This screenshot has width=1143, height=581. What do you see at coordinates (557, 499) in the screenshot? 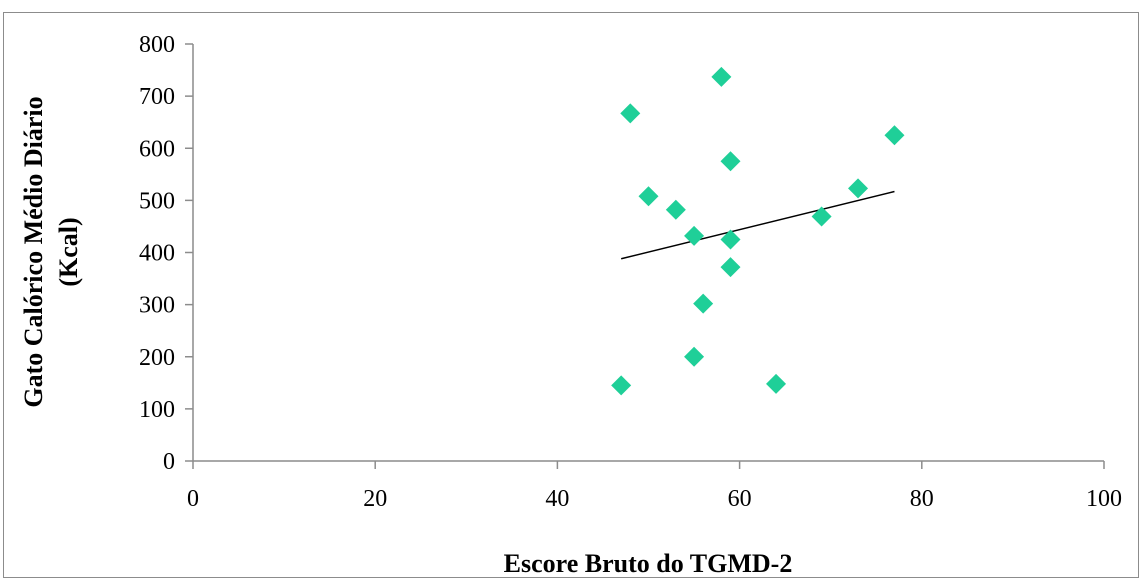
I see `x-tick-label: 40` at bounding box center [557, 499].